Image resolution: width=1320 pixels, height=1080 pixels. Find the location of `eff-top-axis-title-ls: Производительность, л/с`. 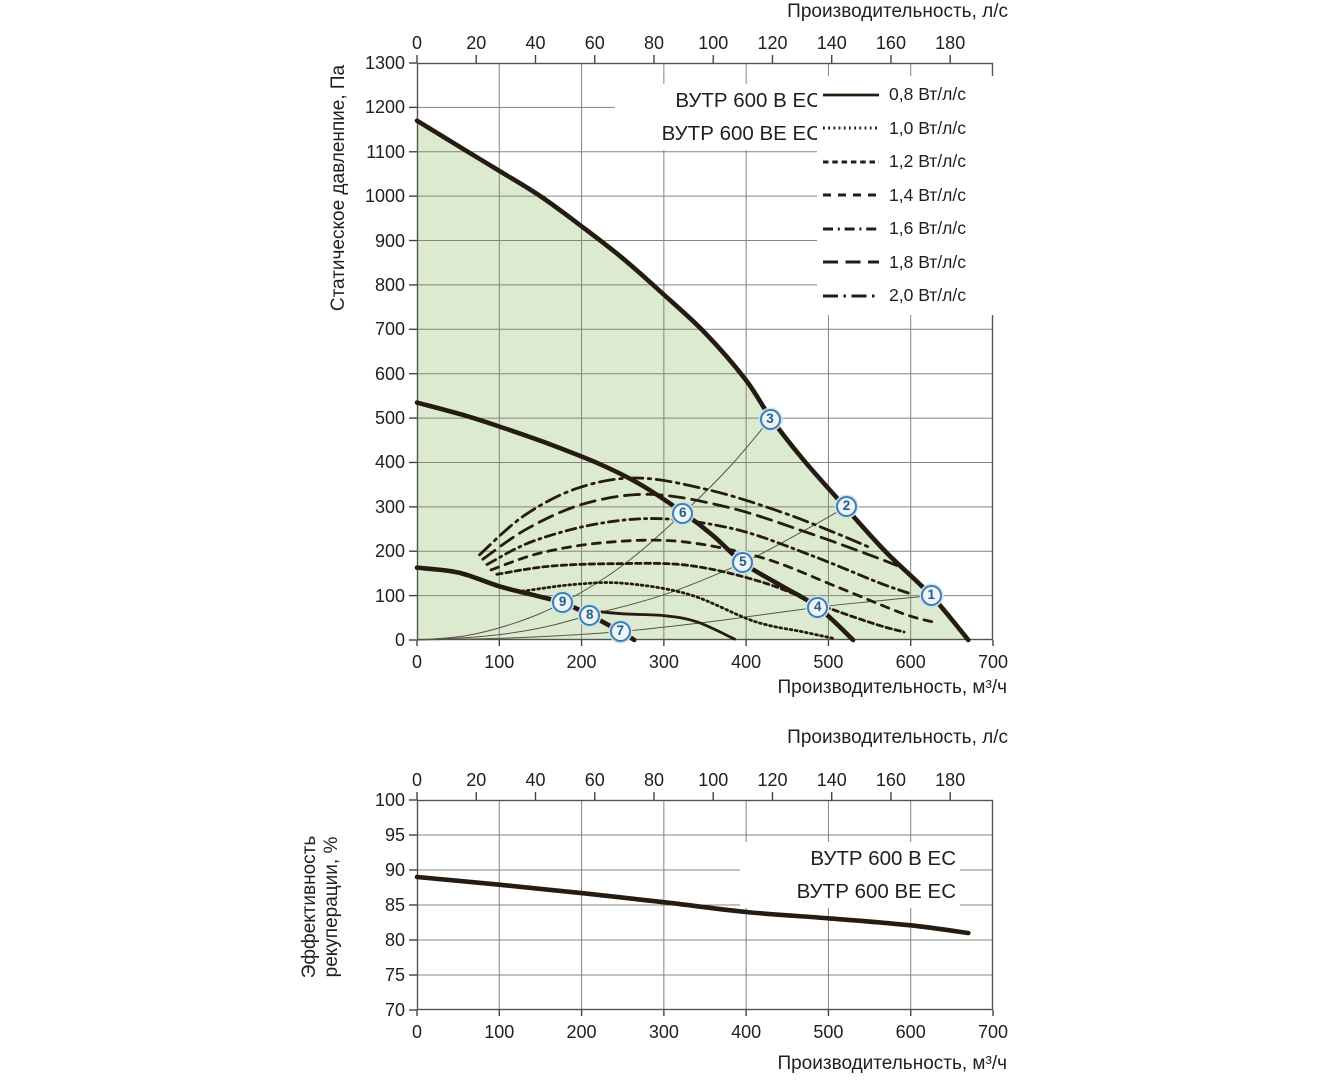

eff-top-axis-title-ls: Производительность, л/с is located at coordinates (897, 737).